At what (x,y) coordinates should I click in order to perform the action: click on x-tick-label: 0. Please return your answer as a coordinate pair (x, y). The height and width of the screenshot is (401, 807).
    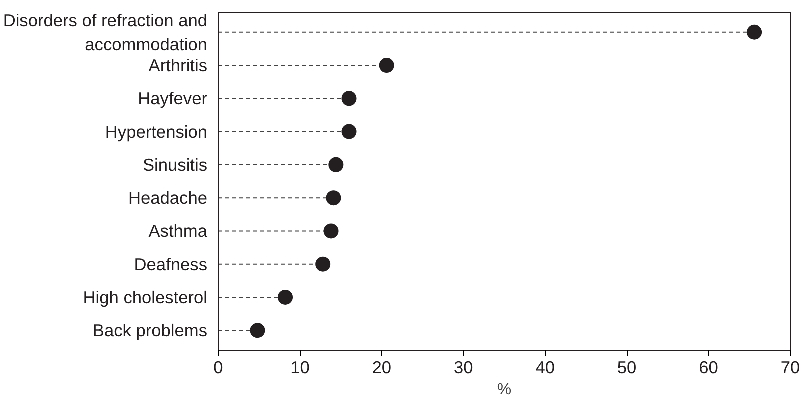
    Looking at the image, I should click on (219, 368).